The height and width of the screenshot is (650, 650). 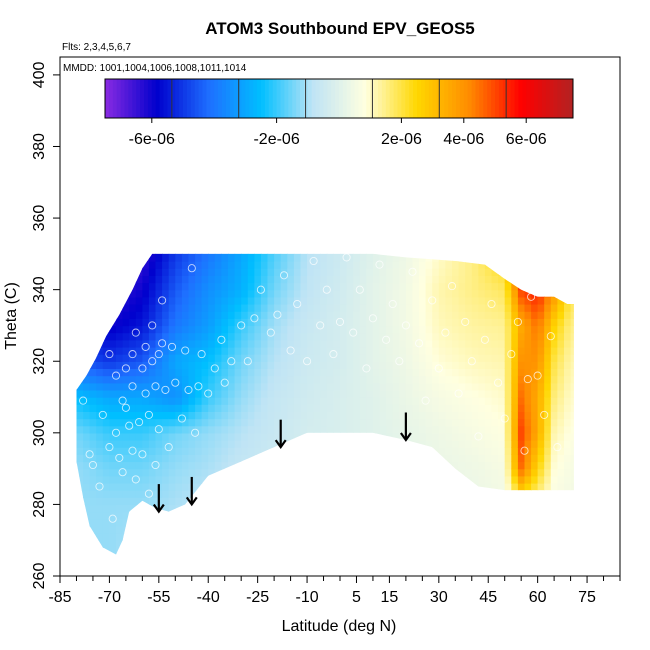 I want to click on y-tick-label: 360, so click(x=39, y=218).